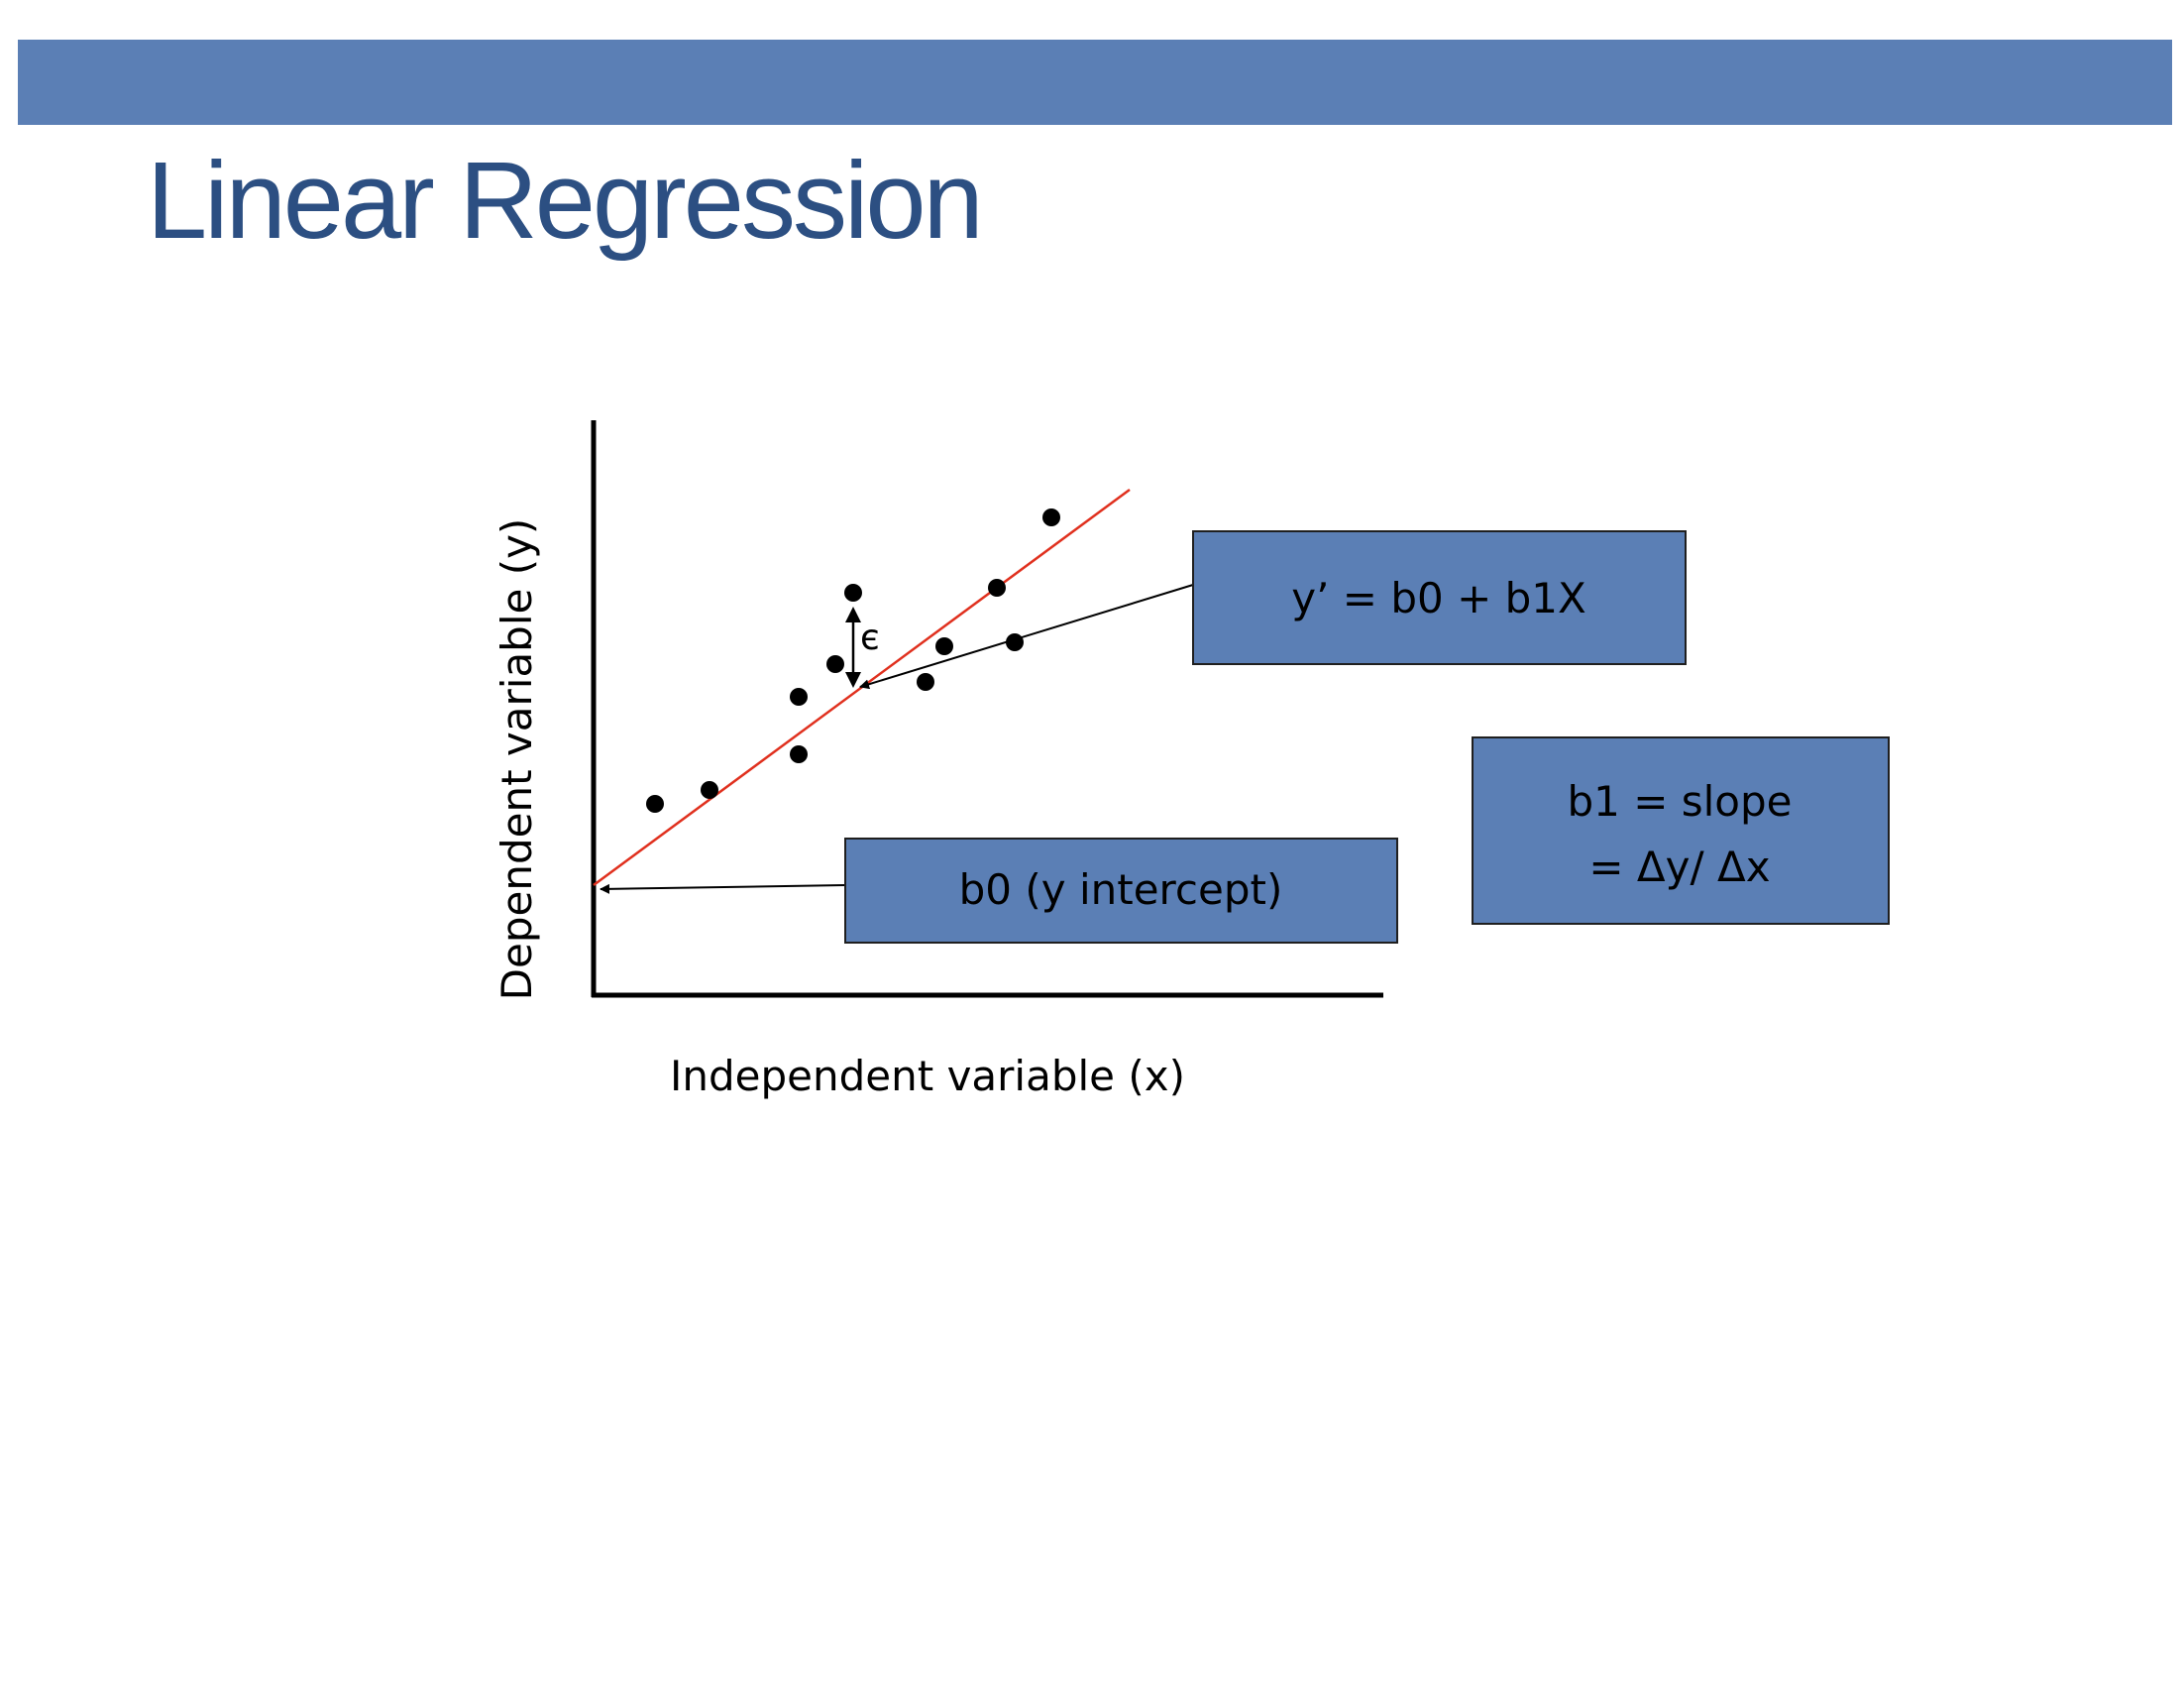 The height and width of the screenshot is (1689, 2184). I want to click on equation-connector-arrow, so click(1026, 637).